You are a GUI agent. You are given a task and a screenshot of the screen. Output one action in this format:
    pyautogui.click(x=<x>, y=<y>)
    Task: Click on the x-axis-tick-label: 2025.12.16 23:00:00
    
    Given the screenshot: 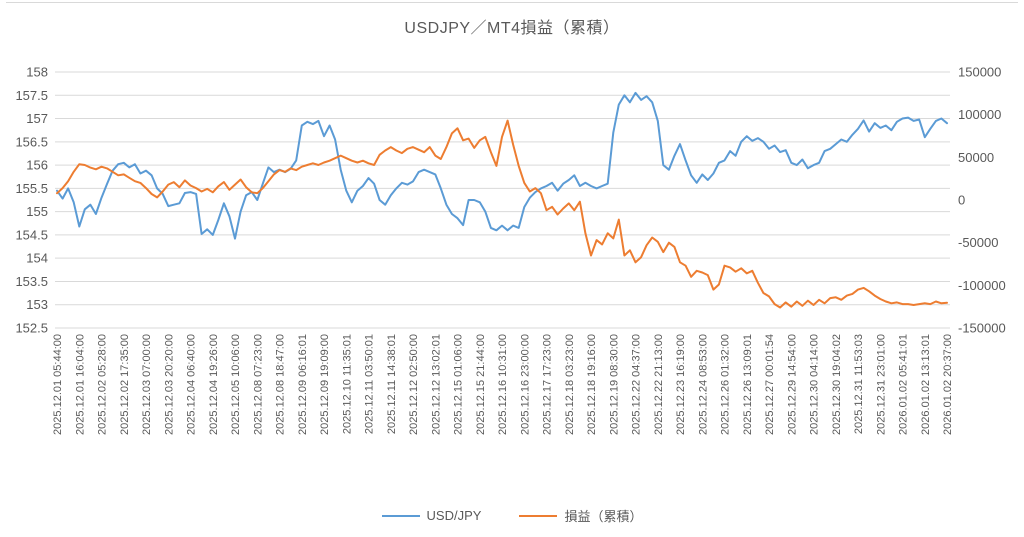 What is the action you would take?
    pyautogui.click(x=525, y=384)
    